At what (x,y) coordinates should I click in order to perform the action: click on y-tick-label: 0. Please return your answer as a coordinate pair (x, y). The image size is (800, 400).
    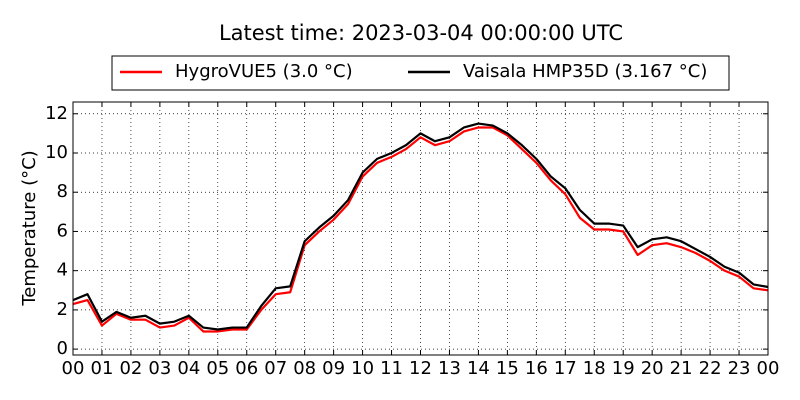
    Looking at the image, I should click on (62, 348).